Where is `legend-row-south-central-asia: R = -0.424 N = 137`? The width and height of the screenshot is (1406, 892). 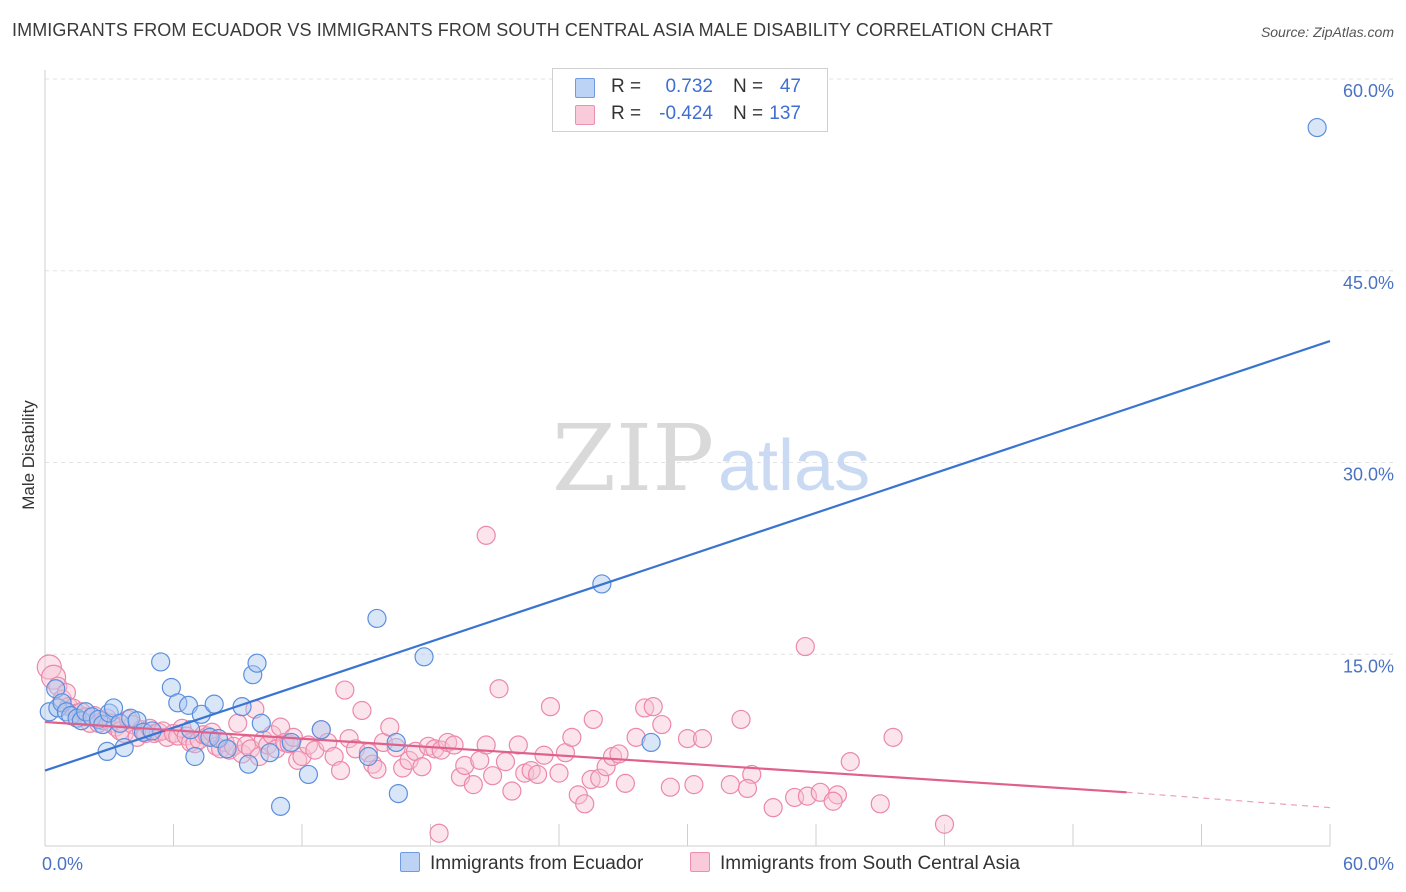
legend-row-south-central-asia: R = -0.424 N = 137 is located at coordinates (690, 114).